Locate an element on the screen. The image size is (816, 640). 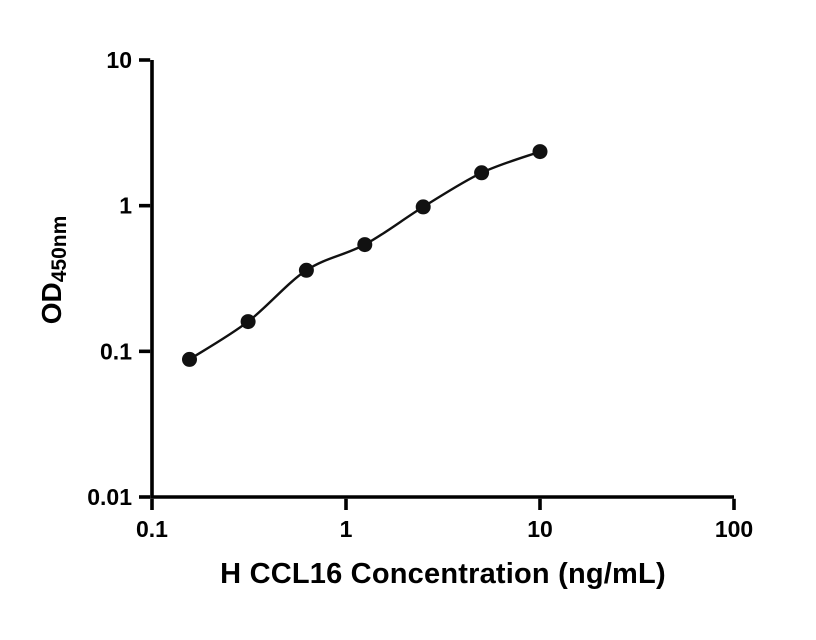
y-tick-label: 1 is located at coordinates (125, 206).